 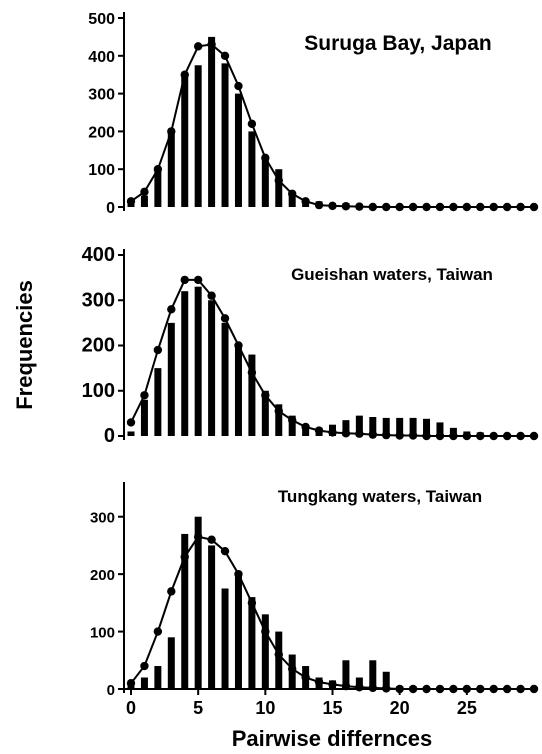 I want to click on x-tick-label: 25, so click(x=467, y=708).